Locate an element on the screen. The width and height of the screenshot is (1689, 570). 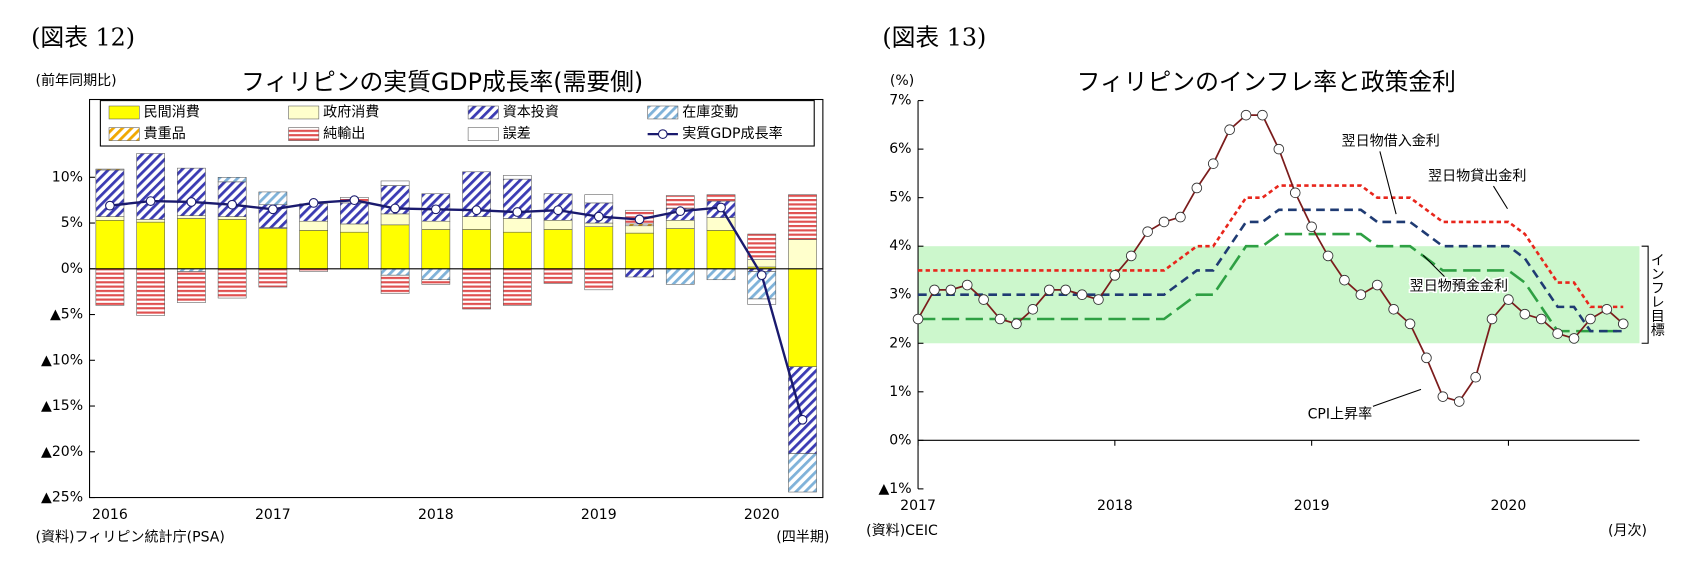
legend-label: 在庫変動 is located at coordinates (710, 111).